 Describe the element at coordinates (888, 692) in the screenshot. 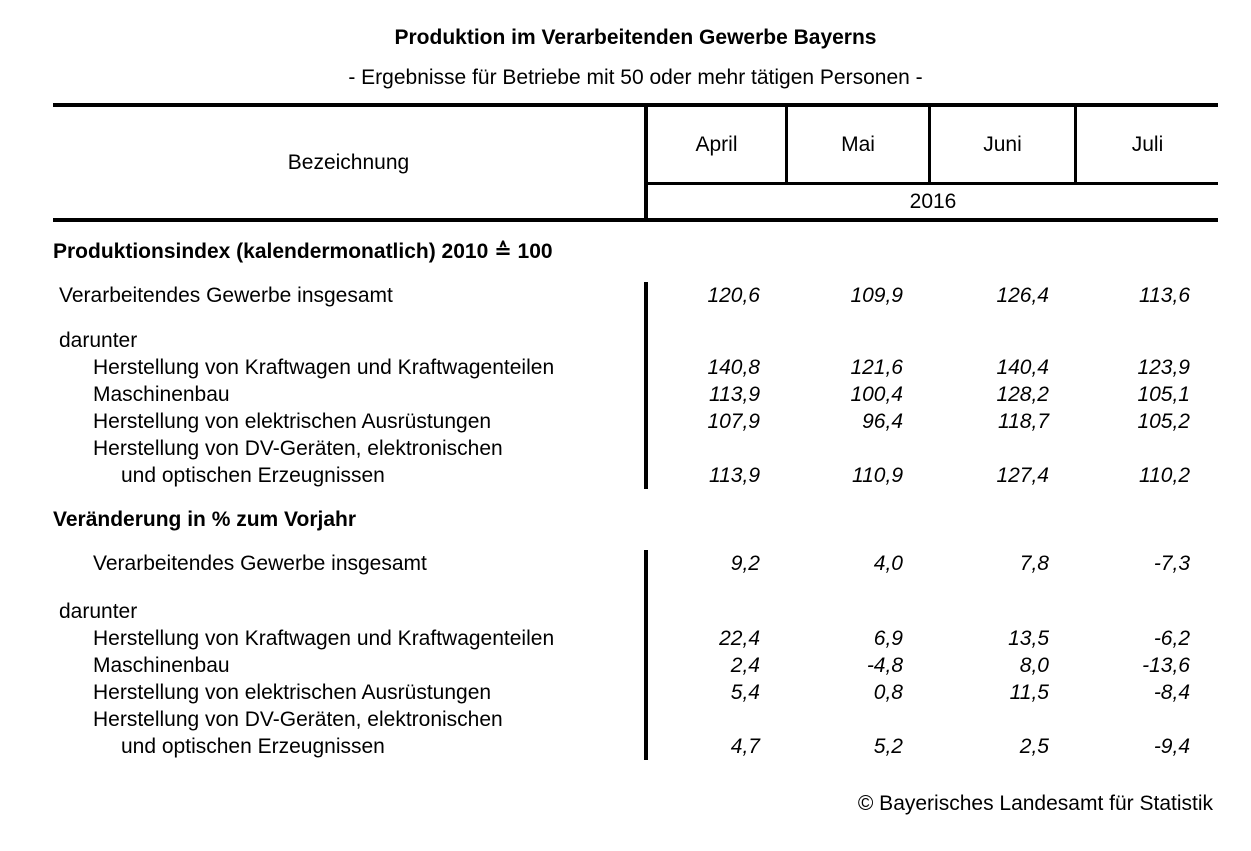

I see `value-cell: 0,8` at that location.